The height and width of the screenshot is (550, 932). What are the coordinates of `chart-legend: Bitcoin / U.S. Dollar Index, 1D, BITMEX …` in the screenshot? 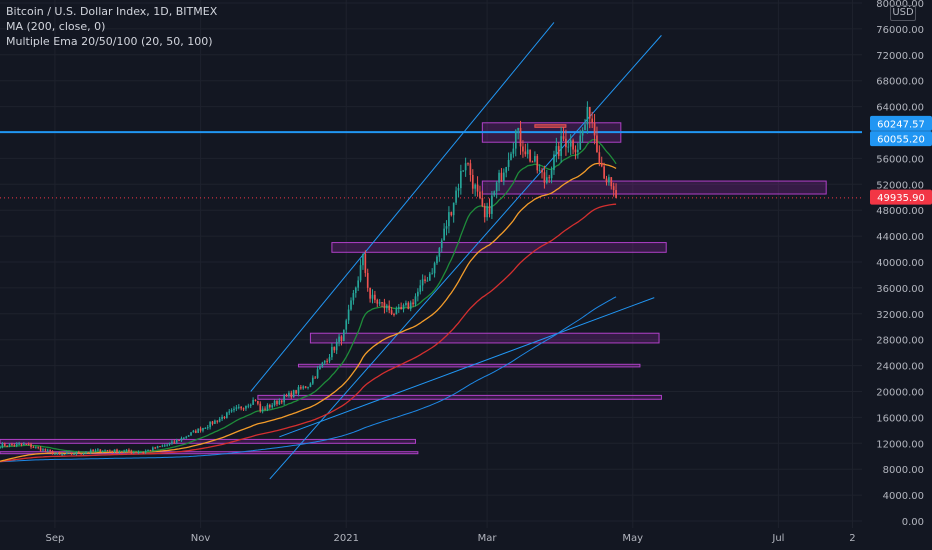 It's located at (111, 26).